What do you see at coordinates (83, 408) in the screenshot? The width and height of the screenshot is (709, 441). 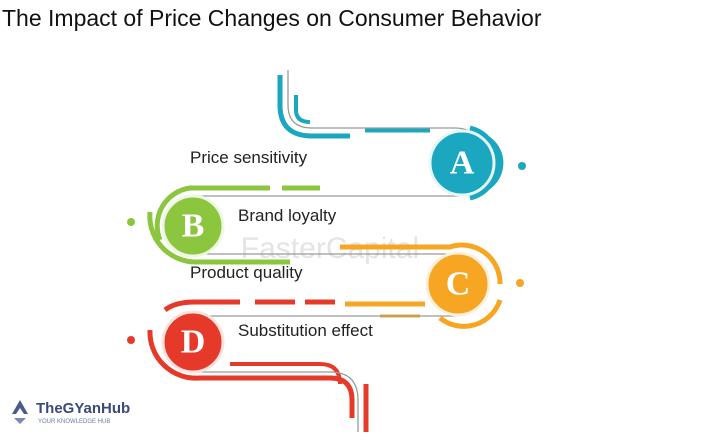 I see `logo-name: TheGYanHub` at bounding box center [83, 408].